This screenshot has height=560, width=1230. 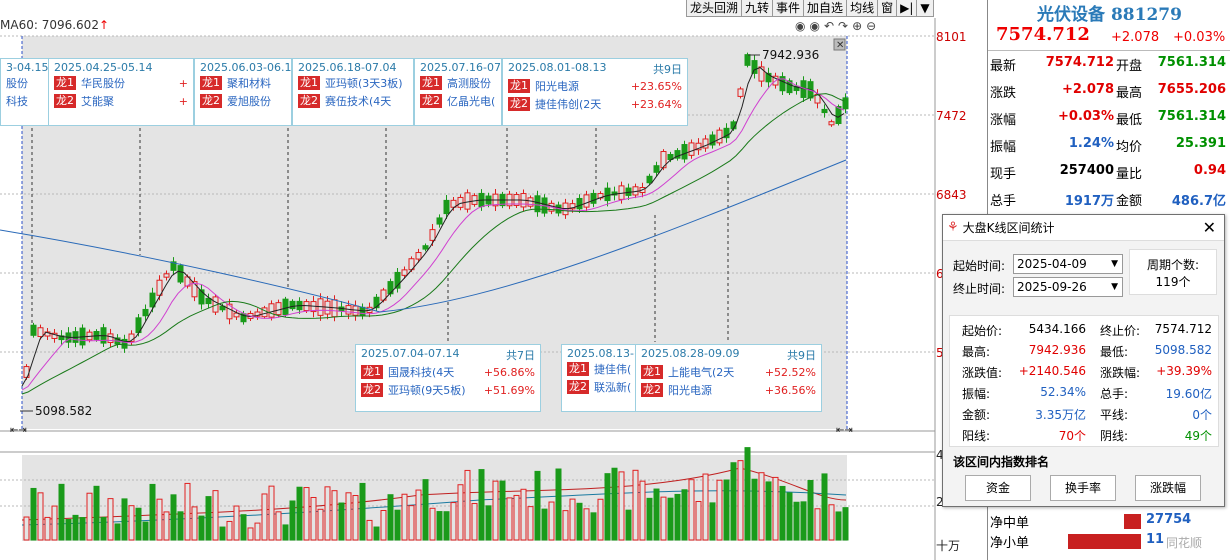 I want to click on price-axis-label: 7472, so click(x=951, y=116).